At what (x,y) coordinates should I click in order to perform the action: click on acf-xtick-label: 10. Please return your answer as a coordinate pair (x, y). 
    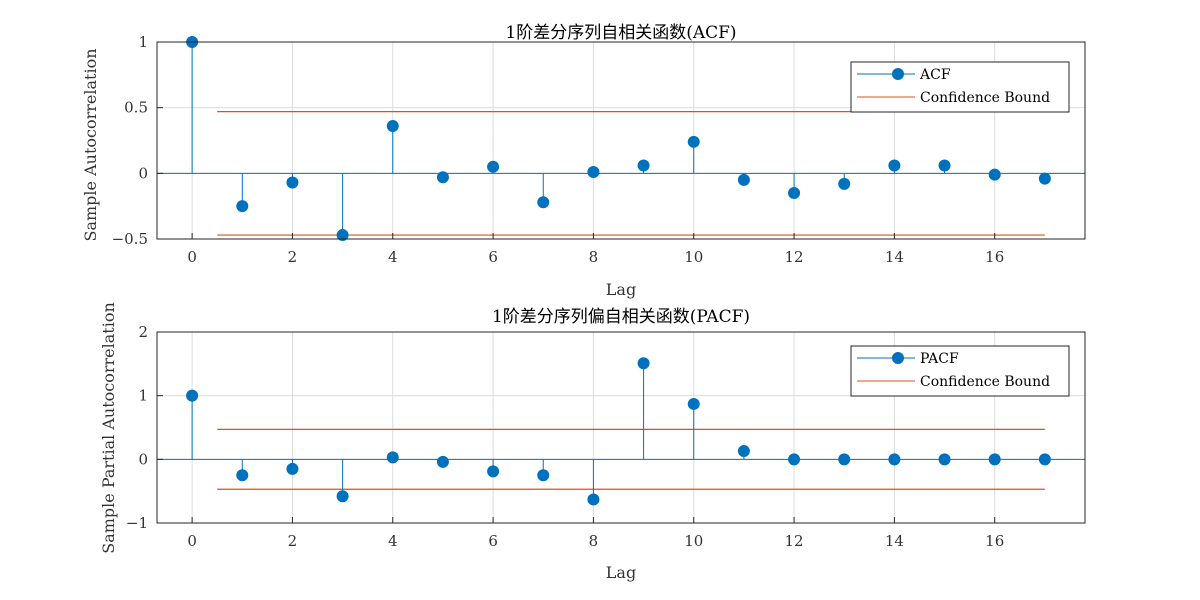
    Looking at the image, I should click on (693, 257).